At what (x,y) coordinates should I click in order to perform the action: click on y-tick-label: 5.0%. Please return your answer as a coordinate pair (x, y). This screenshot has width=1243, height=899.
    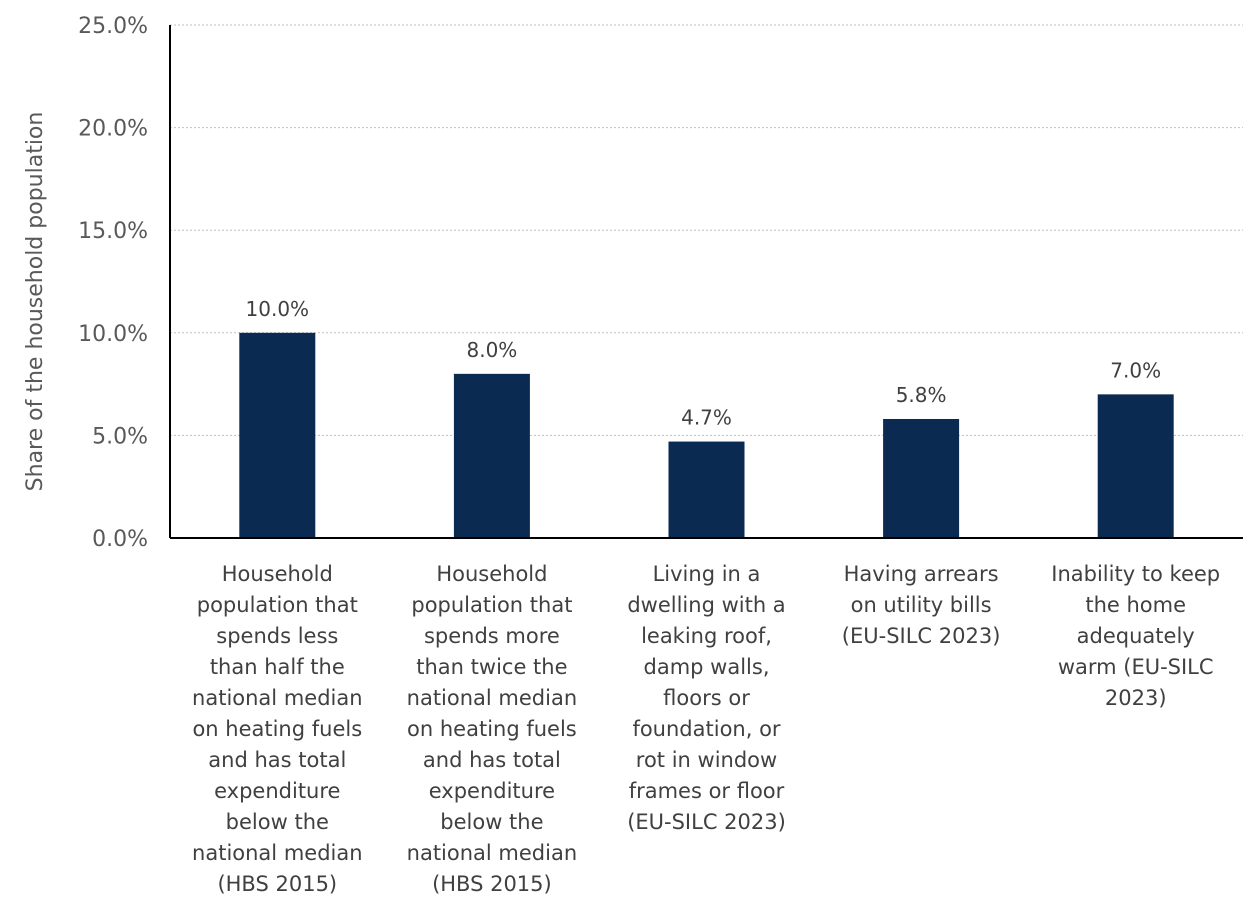
    Looking at the image, I should click on (120, 436).